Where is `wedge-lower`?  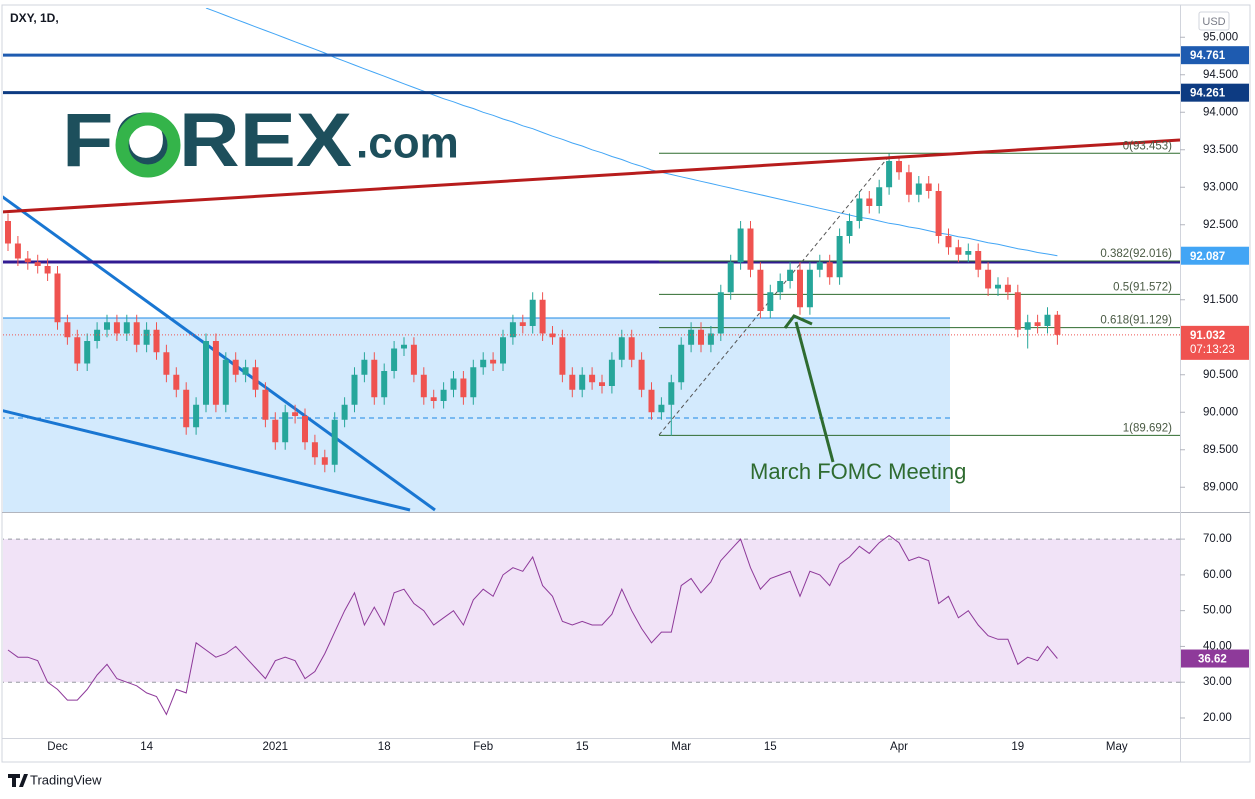 wedge-lower is located at coordinates (207, 460).